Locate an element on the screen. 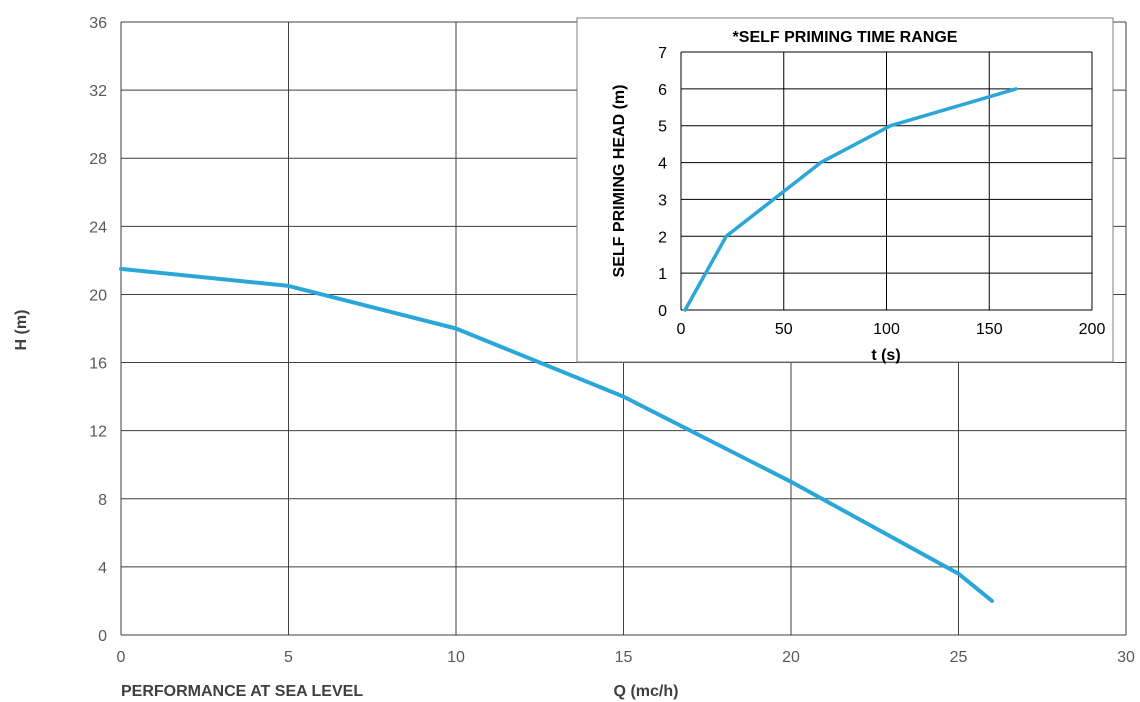 The image size is (1140, 702). main-y-tick-label: 12 is located at coordinates (98, 432).